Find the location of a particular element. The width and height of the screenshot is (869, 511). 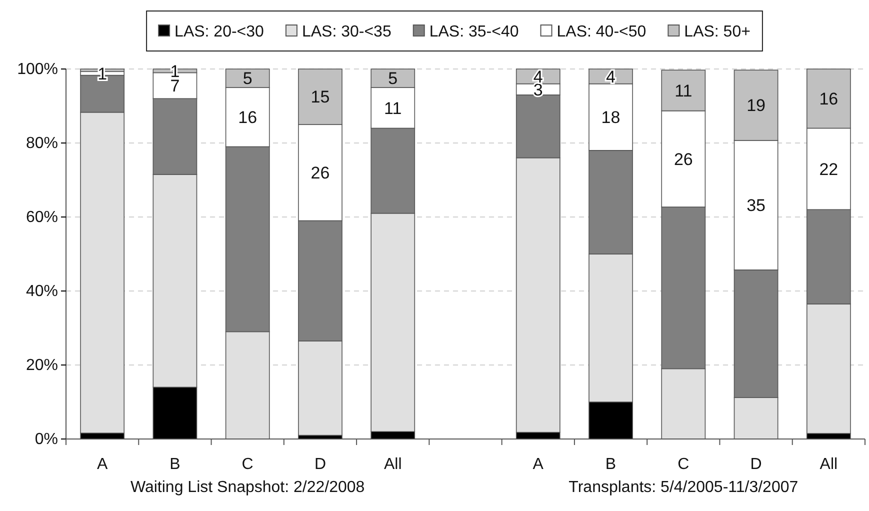

legend-label: LAS: 40-<50 is located at coordinates (601, 32).